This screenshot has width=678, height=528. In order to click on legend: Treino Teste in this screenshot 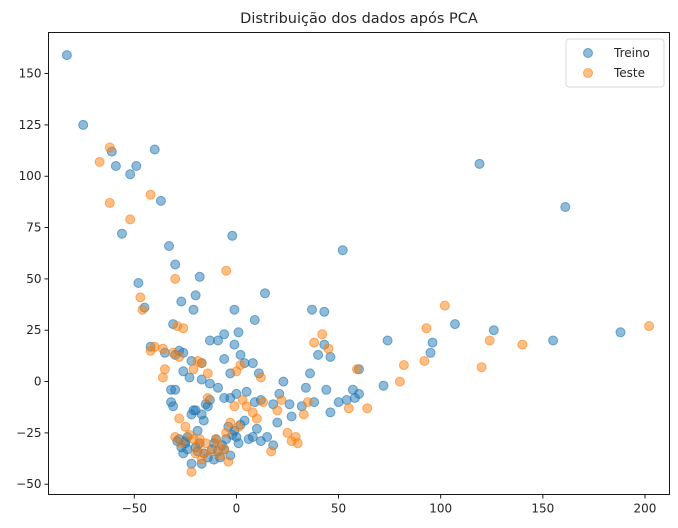, I will do `click(615, 63)`.